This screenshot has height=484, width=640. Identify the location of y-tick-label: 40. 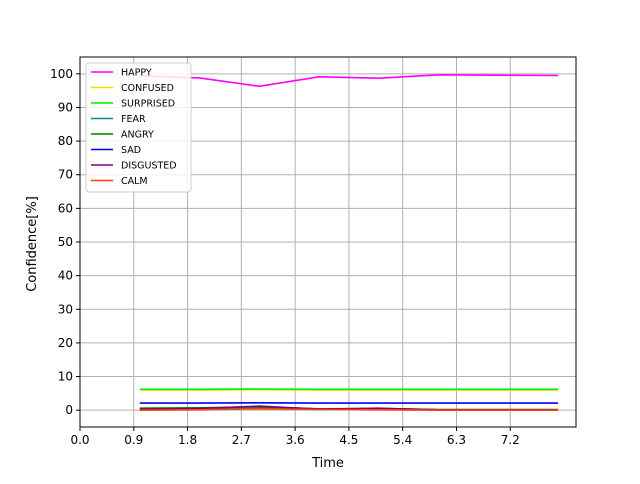
(65, 276).